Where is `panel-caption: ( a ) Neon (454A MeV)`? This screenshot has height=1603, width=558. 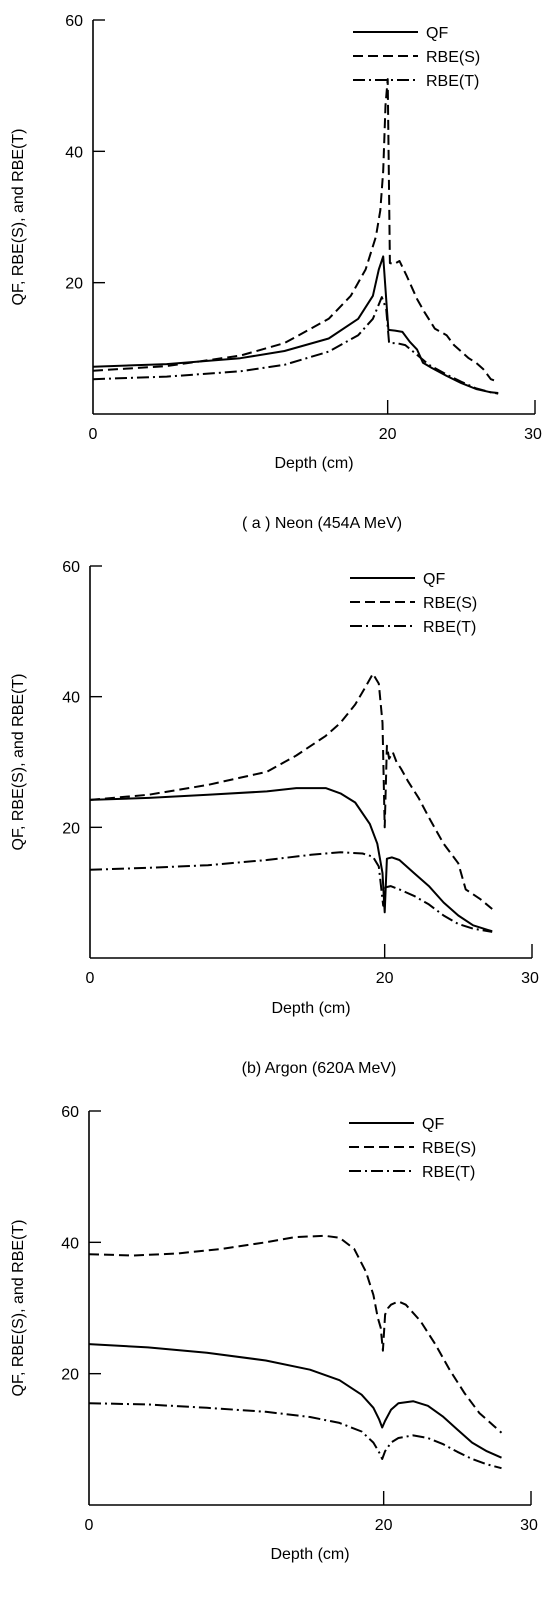 panel-caption: ( a ) Neon (454A MeV) is located at coordinates (322, 523).